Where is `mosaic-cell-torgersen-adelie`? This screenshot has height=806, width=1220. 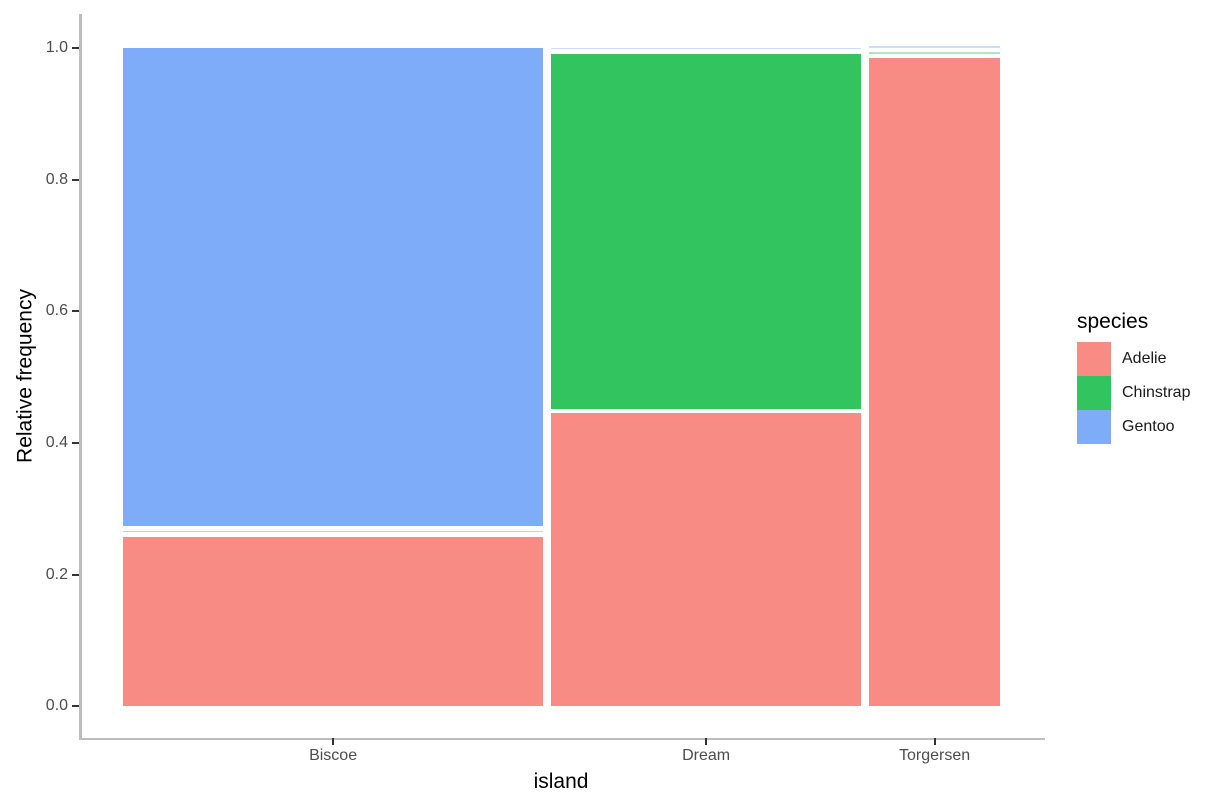
mosaic-cell-torgersen-adelie is located at coordinates (934, 382).